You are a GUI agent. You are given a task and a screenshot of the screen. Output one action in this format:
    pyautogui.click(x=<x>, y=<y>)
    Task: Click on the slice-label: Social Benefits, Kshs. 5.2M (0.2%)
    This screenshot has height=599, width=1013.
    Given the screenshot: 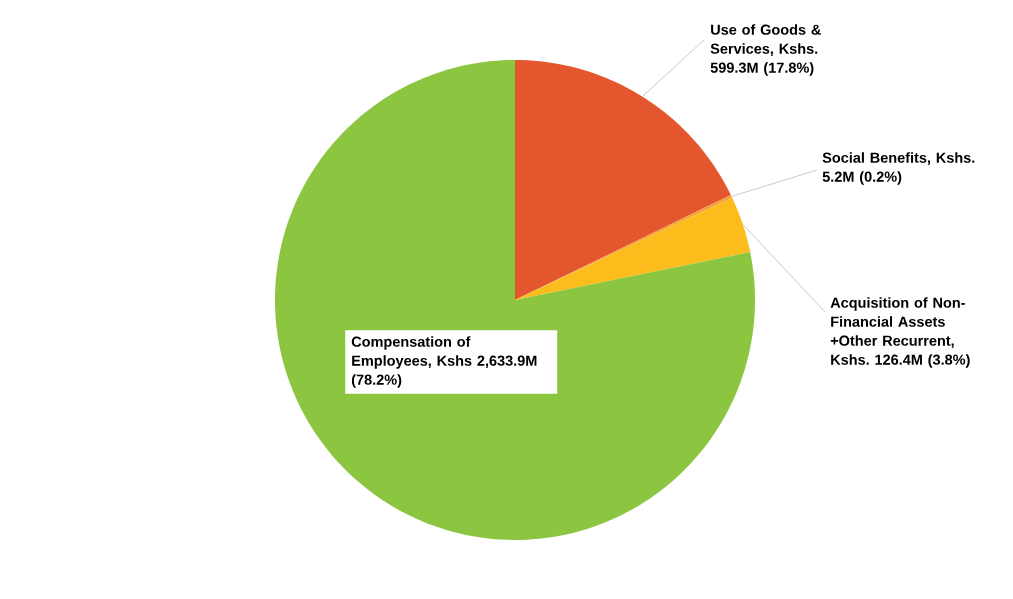 What is the action you would take?
    pyautogui.click(x=898, y=168)
    